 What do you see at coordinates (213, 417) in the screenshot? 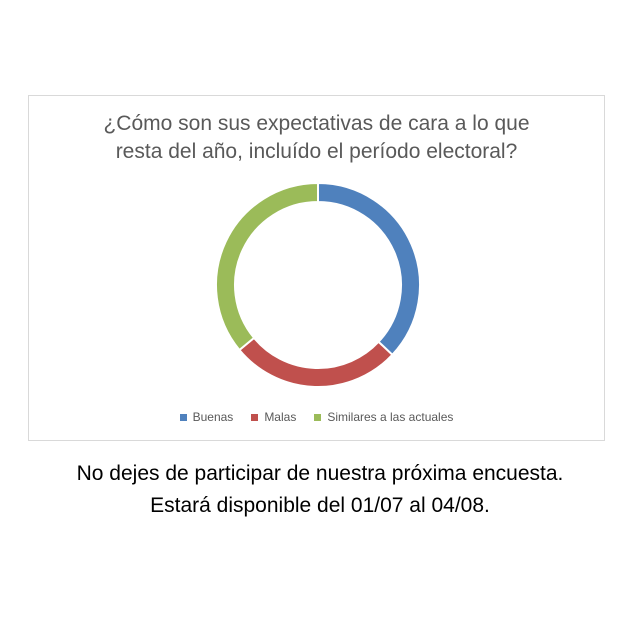
I see `legend-label: Buenas` at bounding box center [213, 417].